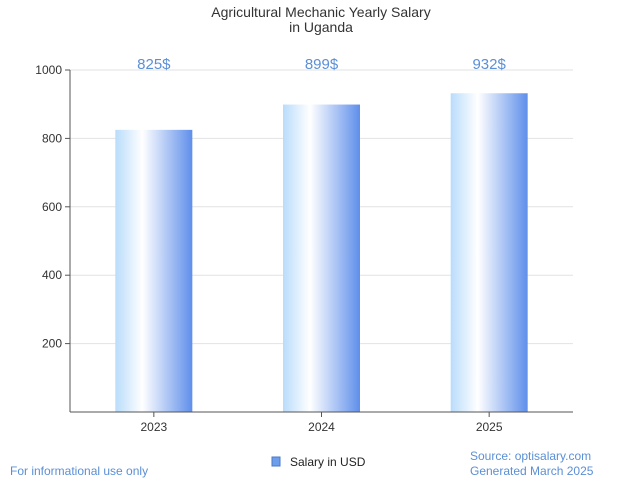 This screenshot has width=642, height=482. What do you see at coordinates (52, 344) in the screenshot?
I see `y-tick-label: 200` at bounding box center [52, 344].